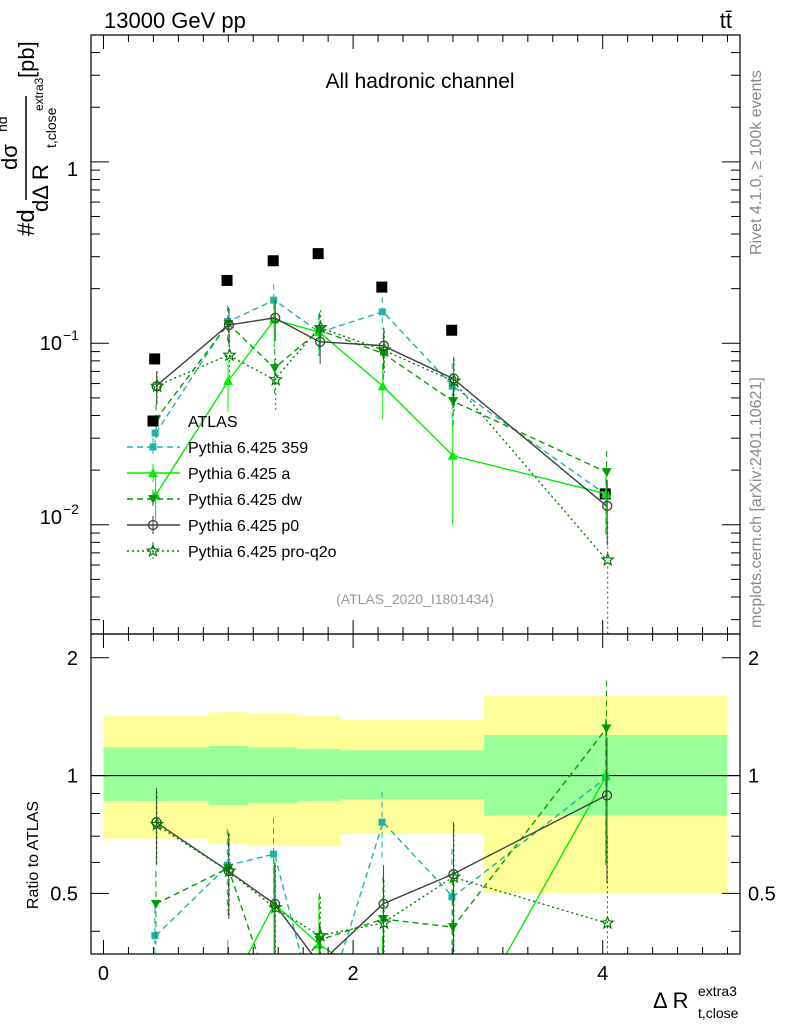 This screenshot has width=786, height=1024. I want to click on legend-item-3: Pythia 6.425 dw, so click(214, 499).